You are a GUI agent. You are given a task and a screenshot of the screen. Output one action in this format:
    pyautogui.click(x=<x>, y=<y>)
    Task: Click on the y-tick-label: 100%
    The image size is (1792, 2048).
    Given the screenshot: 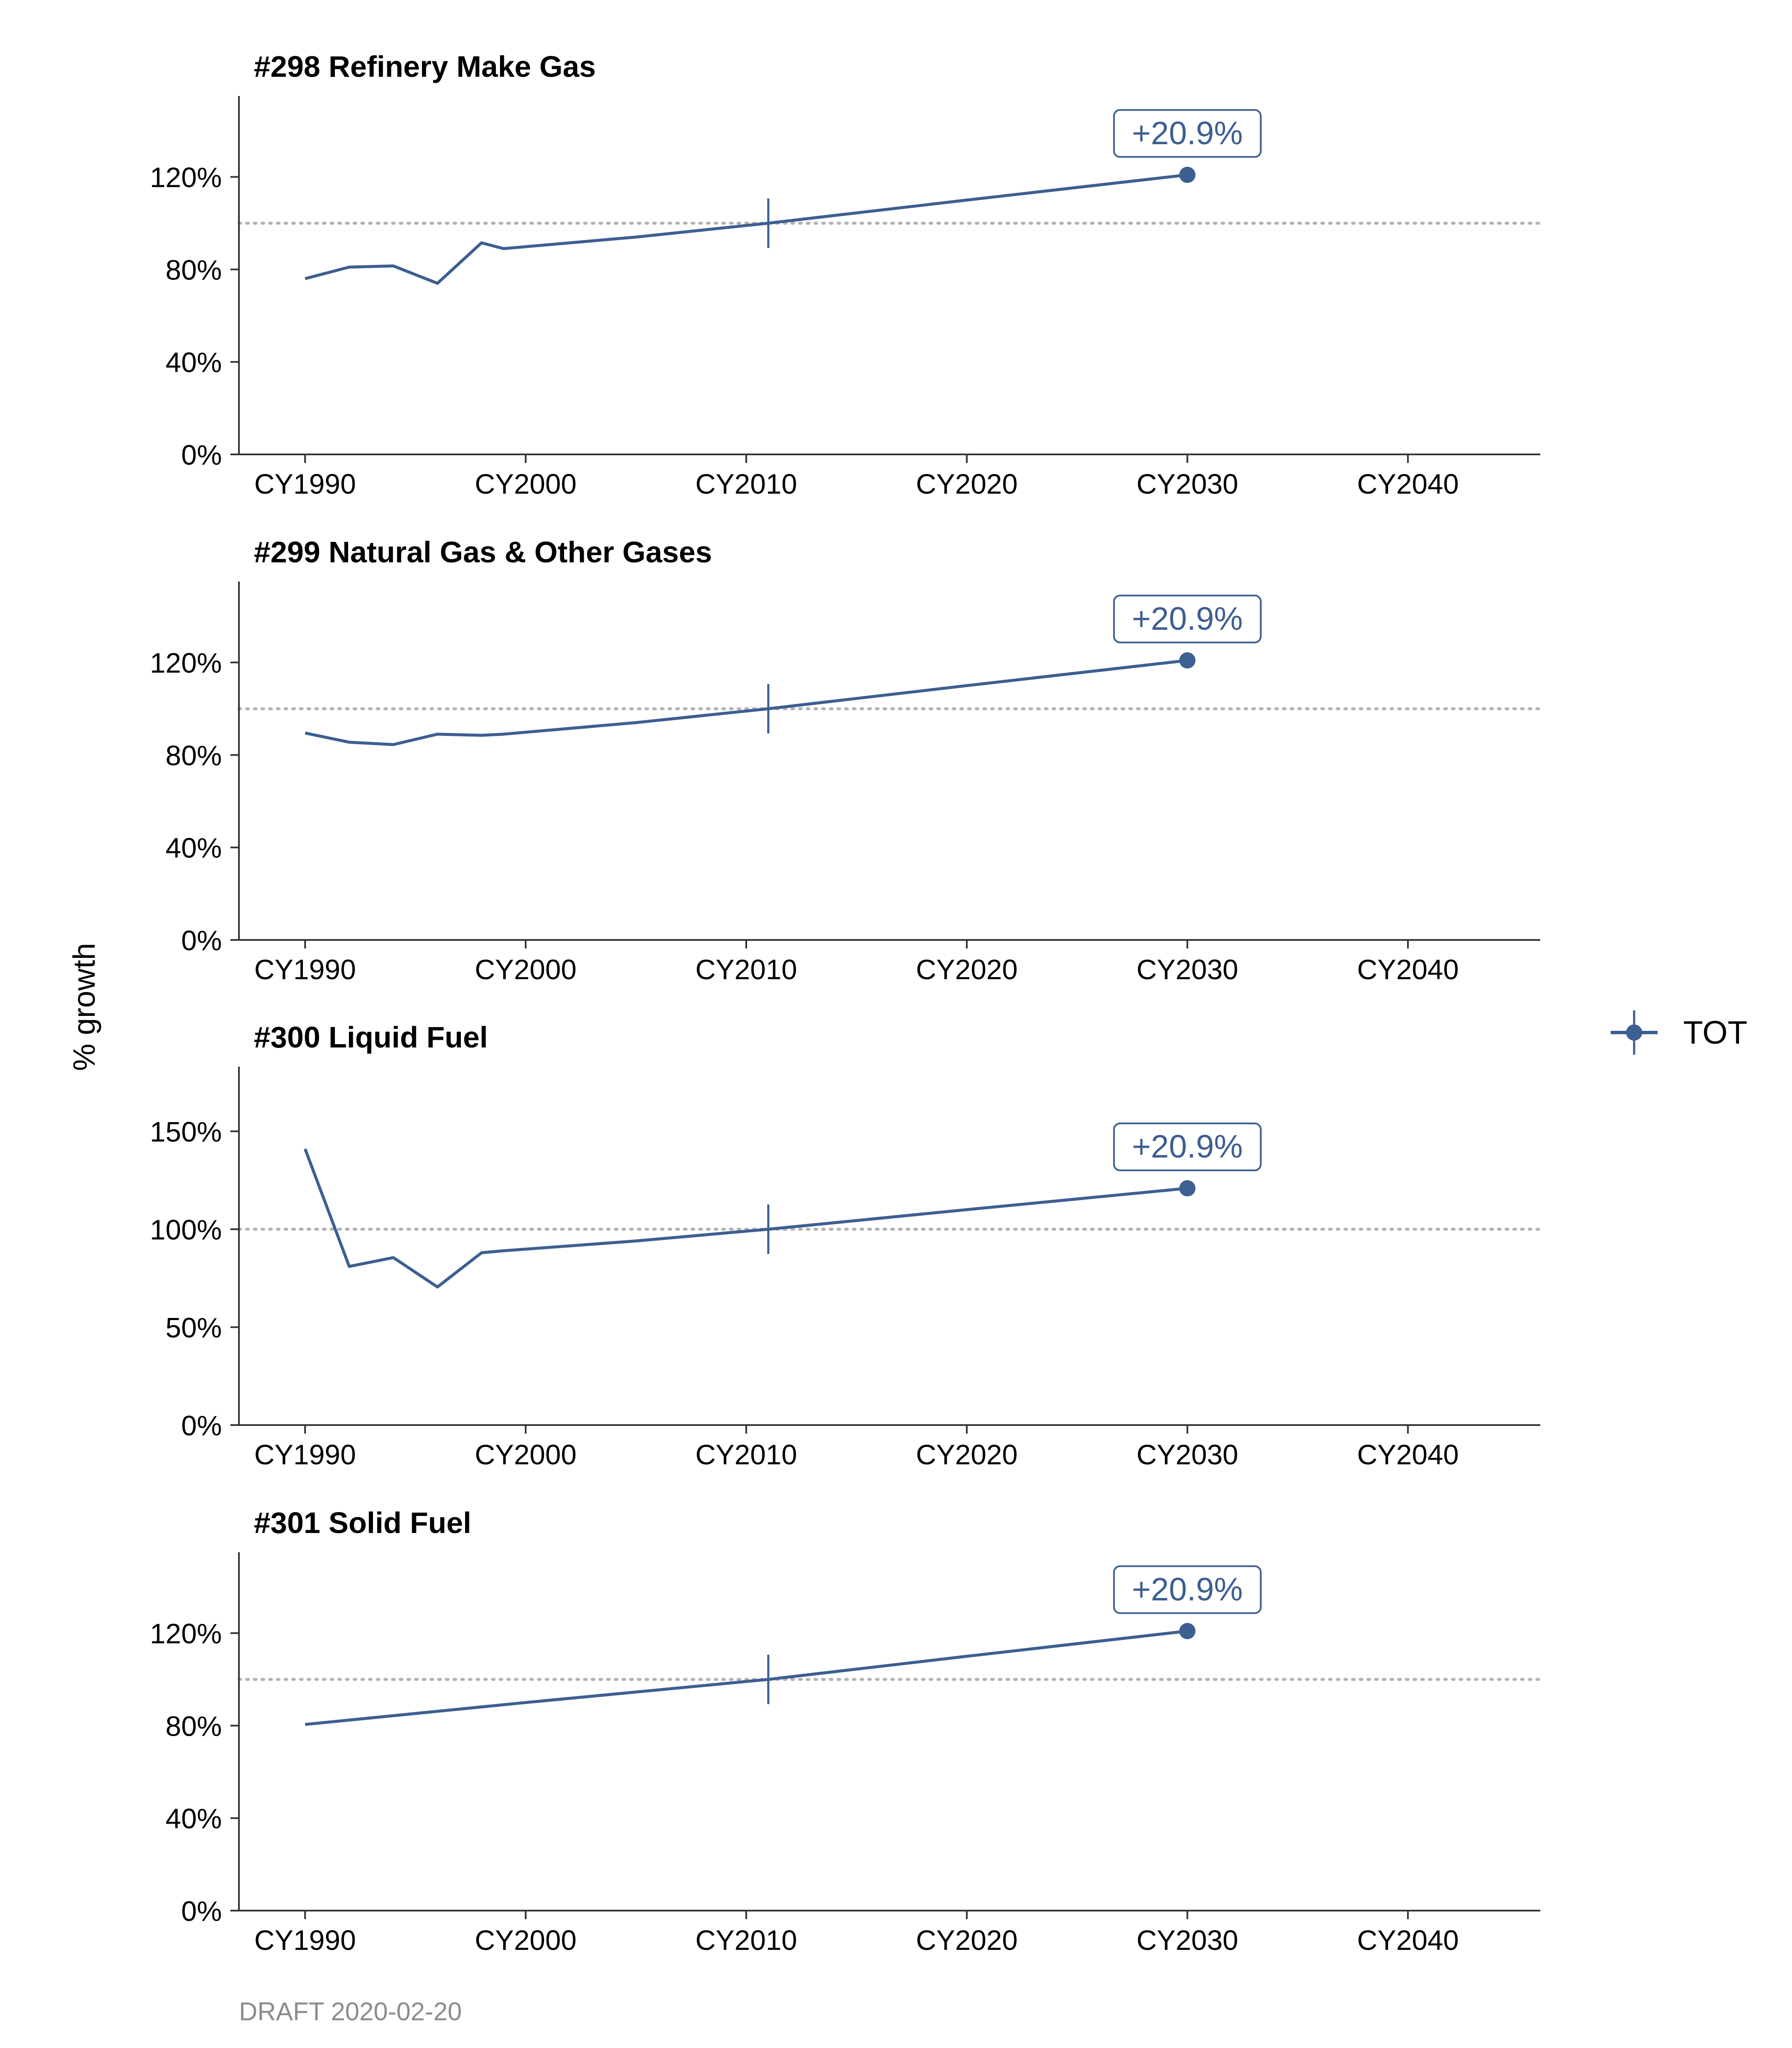 What is the action you would take?
    pyautogui.click(x=186, y=1229)
    